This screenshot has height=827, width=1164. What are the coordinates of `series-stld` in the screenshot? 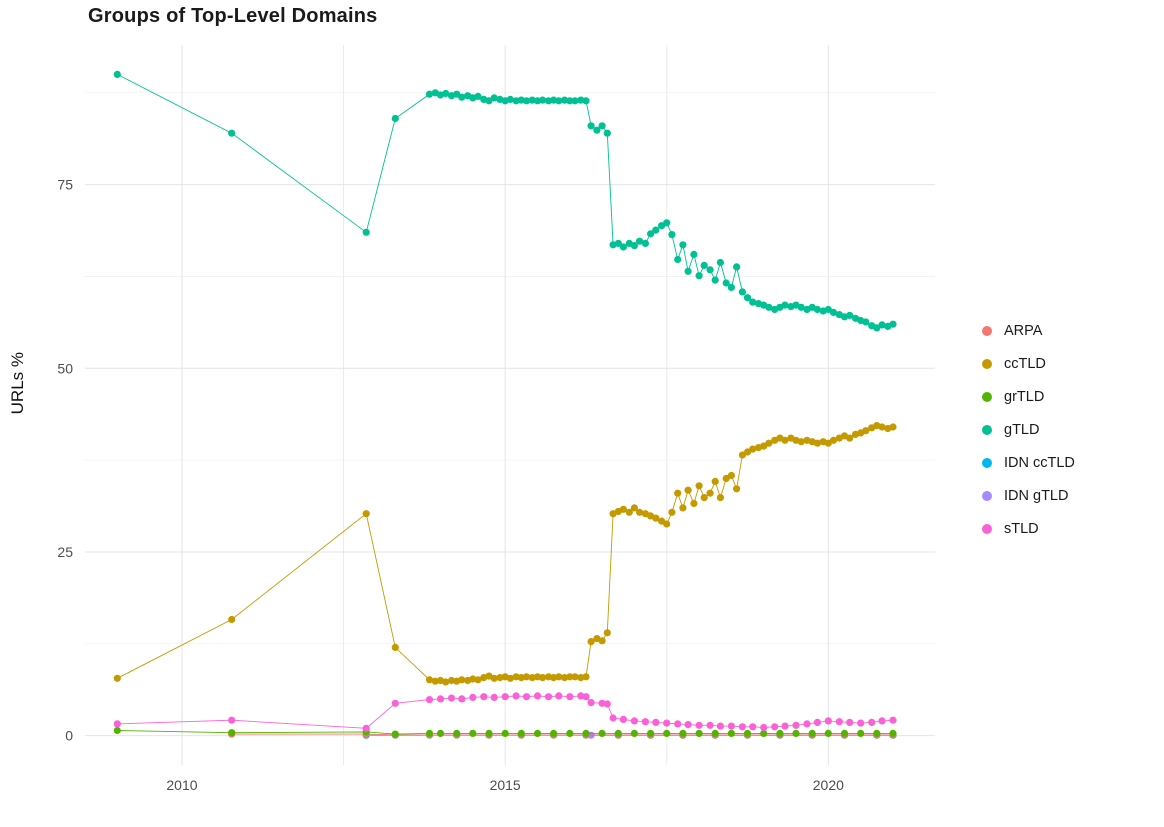 It's located at (505, 712).